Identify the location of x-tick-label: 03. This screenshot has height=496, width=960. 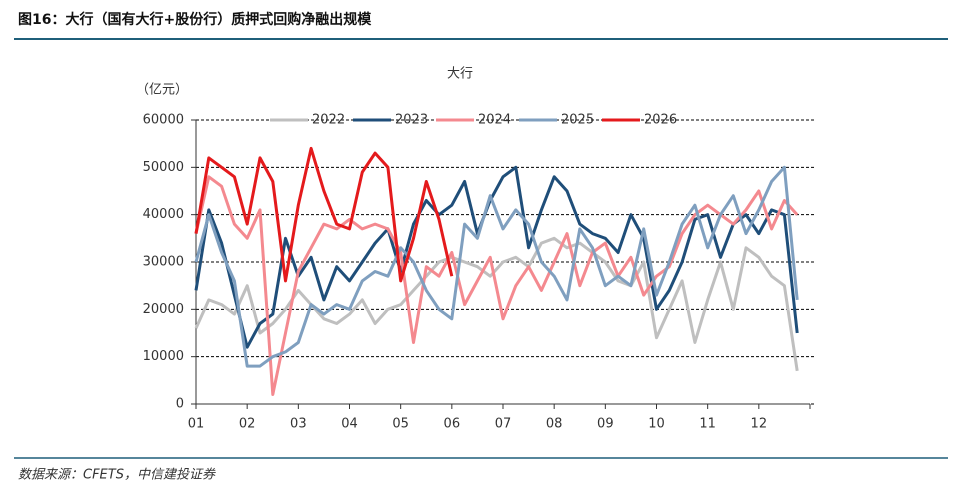
(298, 424).